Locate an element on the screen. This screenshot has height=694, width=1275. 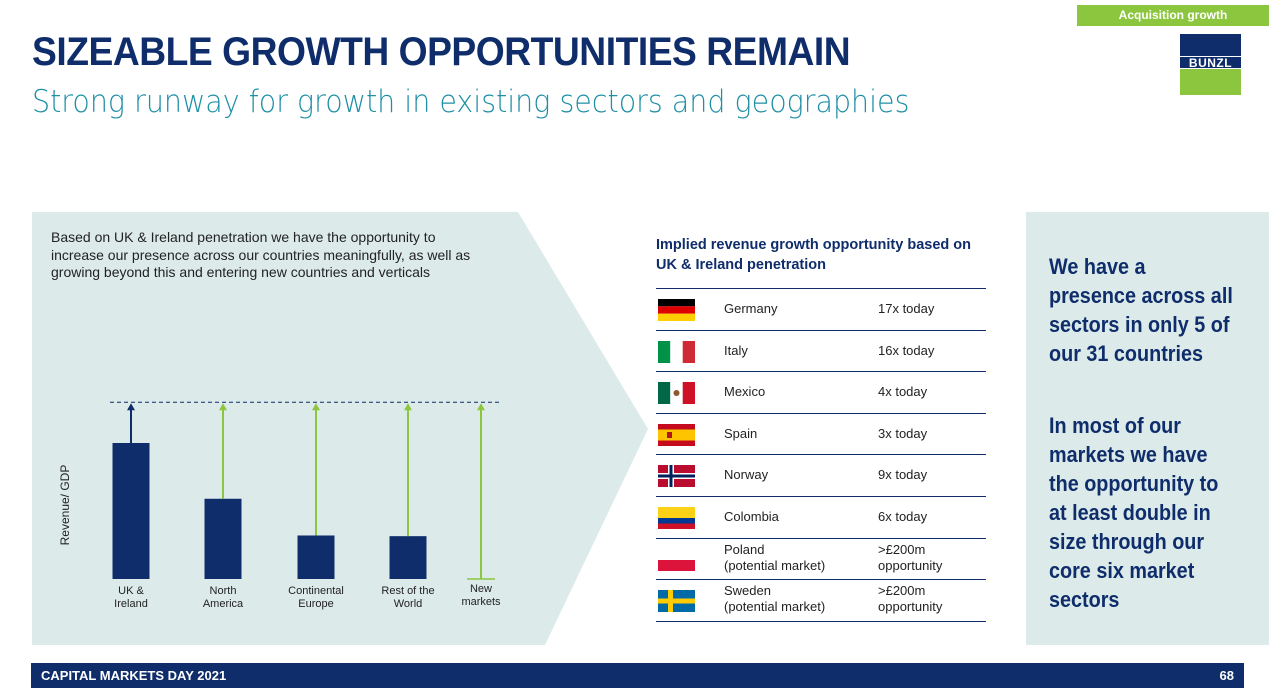
country-line: Poland is located at coordinates (744, 549).